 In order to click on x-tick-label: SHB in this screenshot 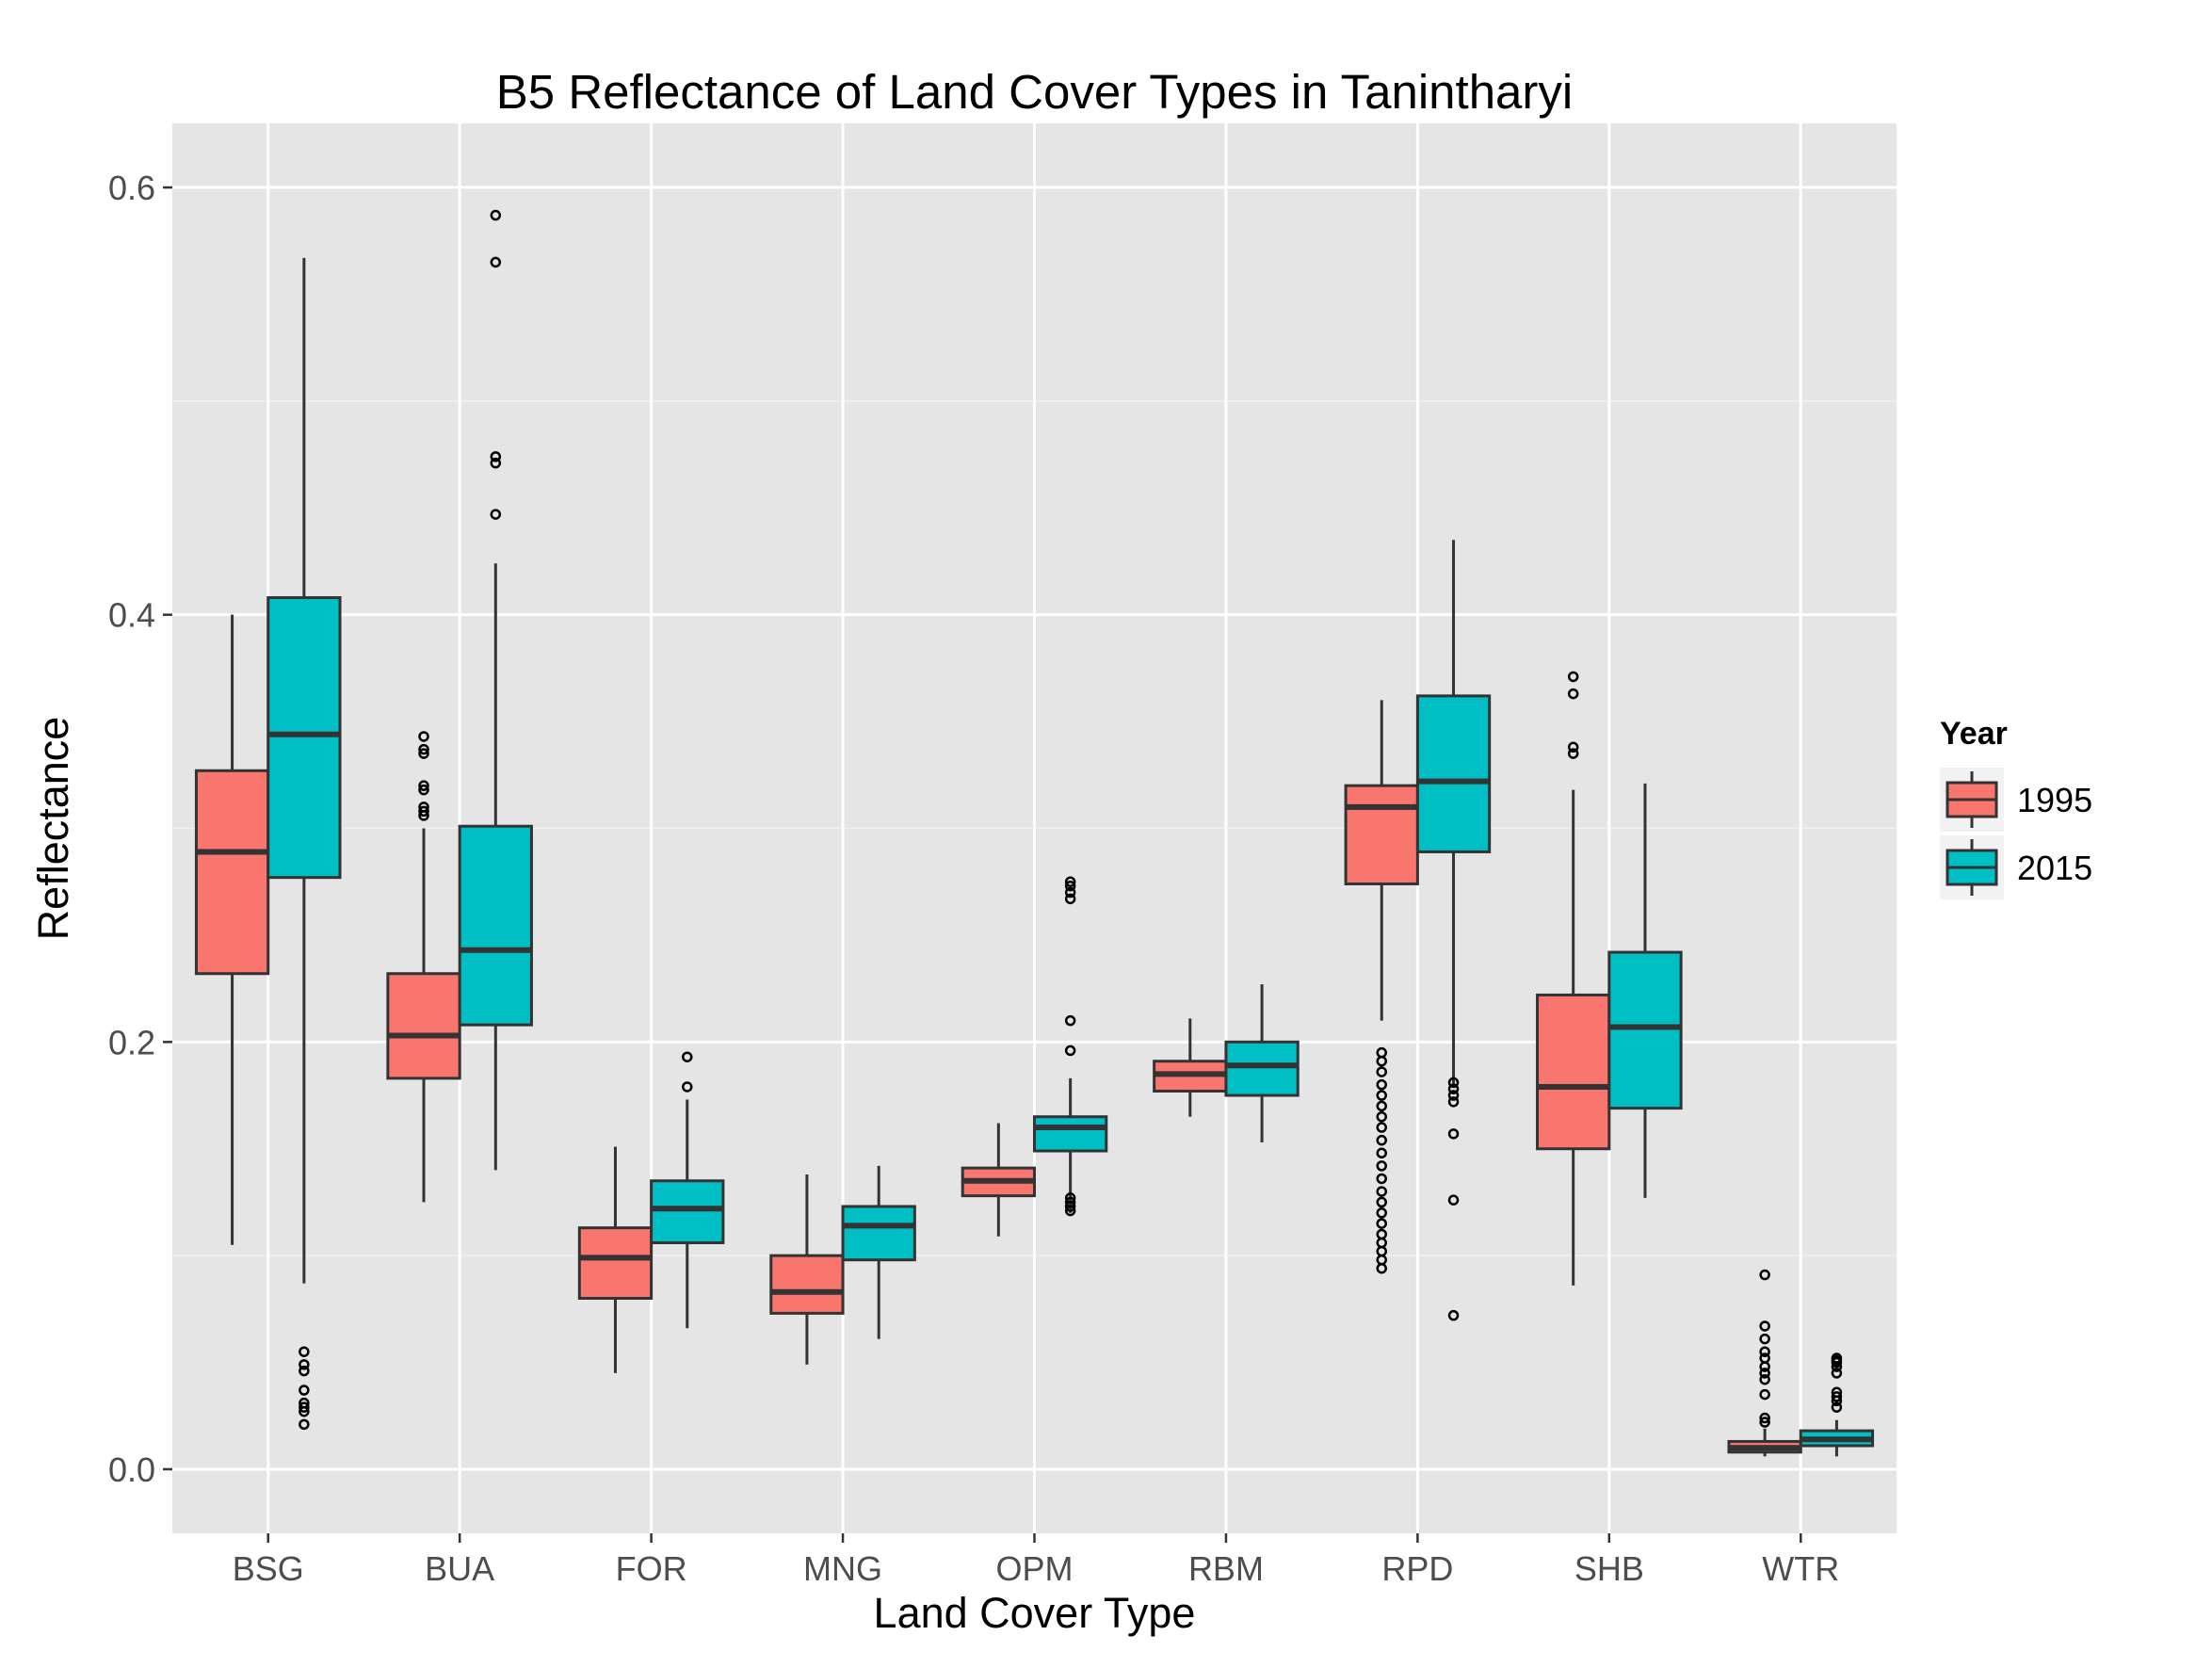, I will do `click(1609, 1569)`.